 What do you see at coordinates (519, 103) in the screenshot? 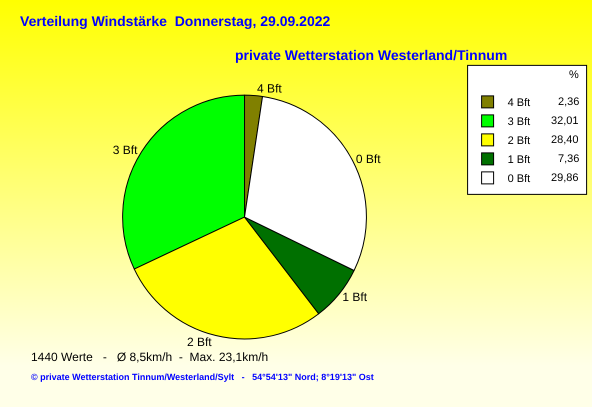
I see `legend-label: 4 Bft` at bounding box center [519, 103].